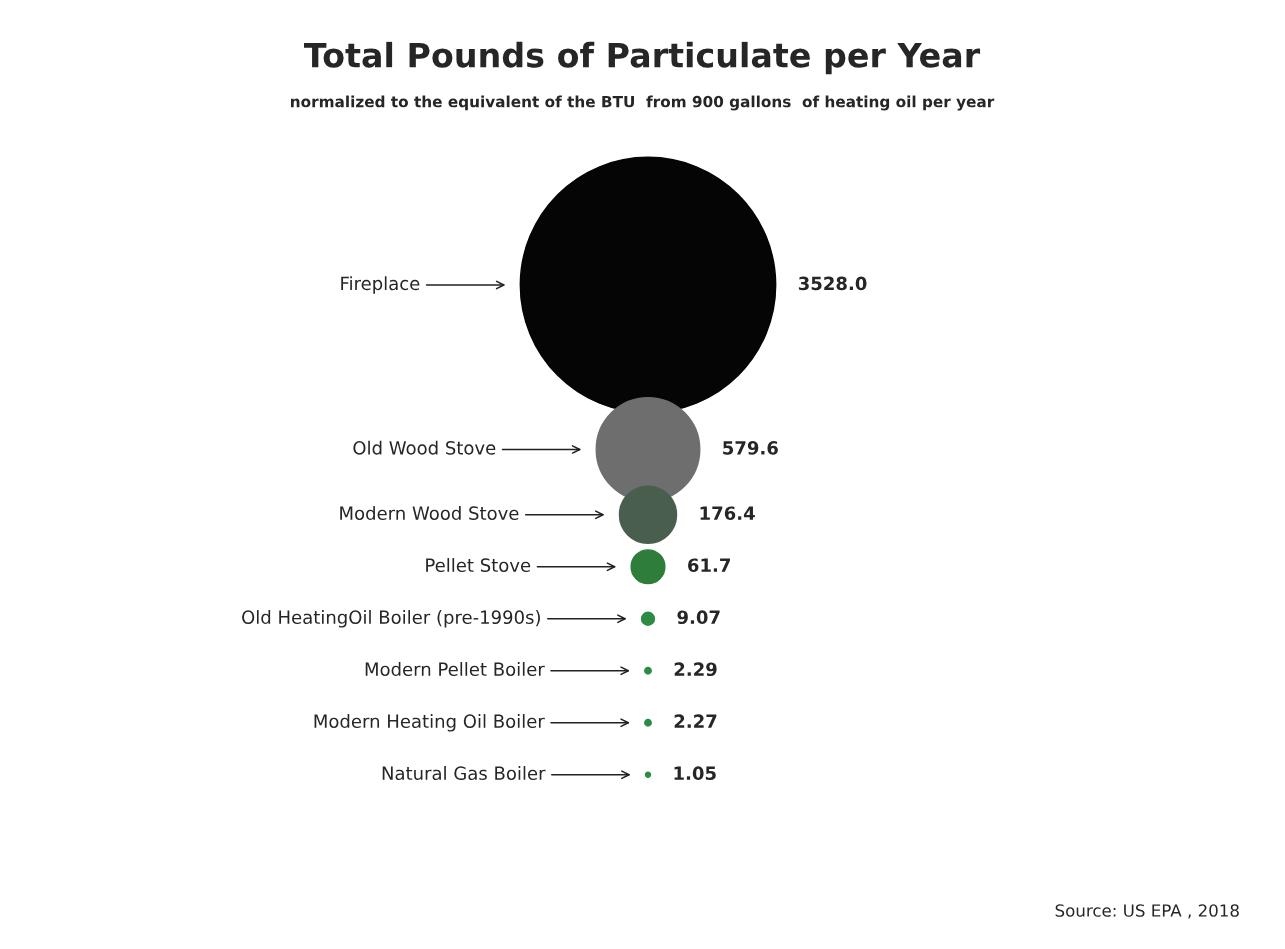 The height and width of the screenshot is (949, 1285). Describe the element at coordinates (642, 58) in the screenshot. I see `text: Total Pounds of Particulate per Year` at that location.